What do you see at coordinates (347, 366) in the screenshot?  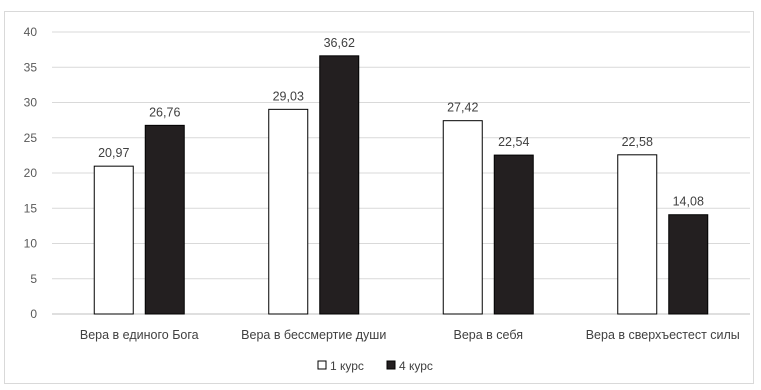 I see `legend-label-1: 1 курс` at bounding box center [347, 366].